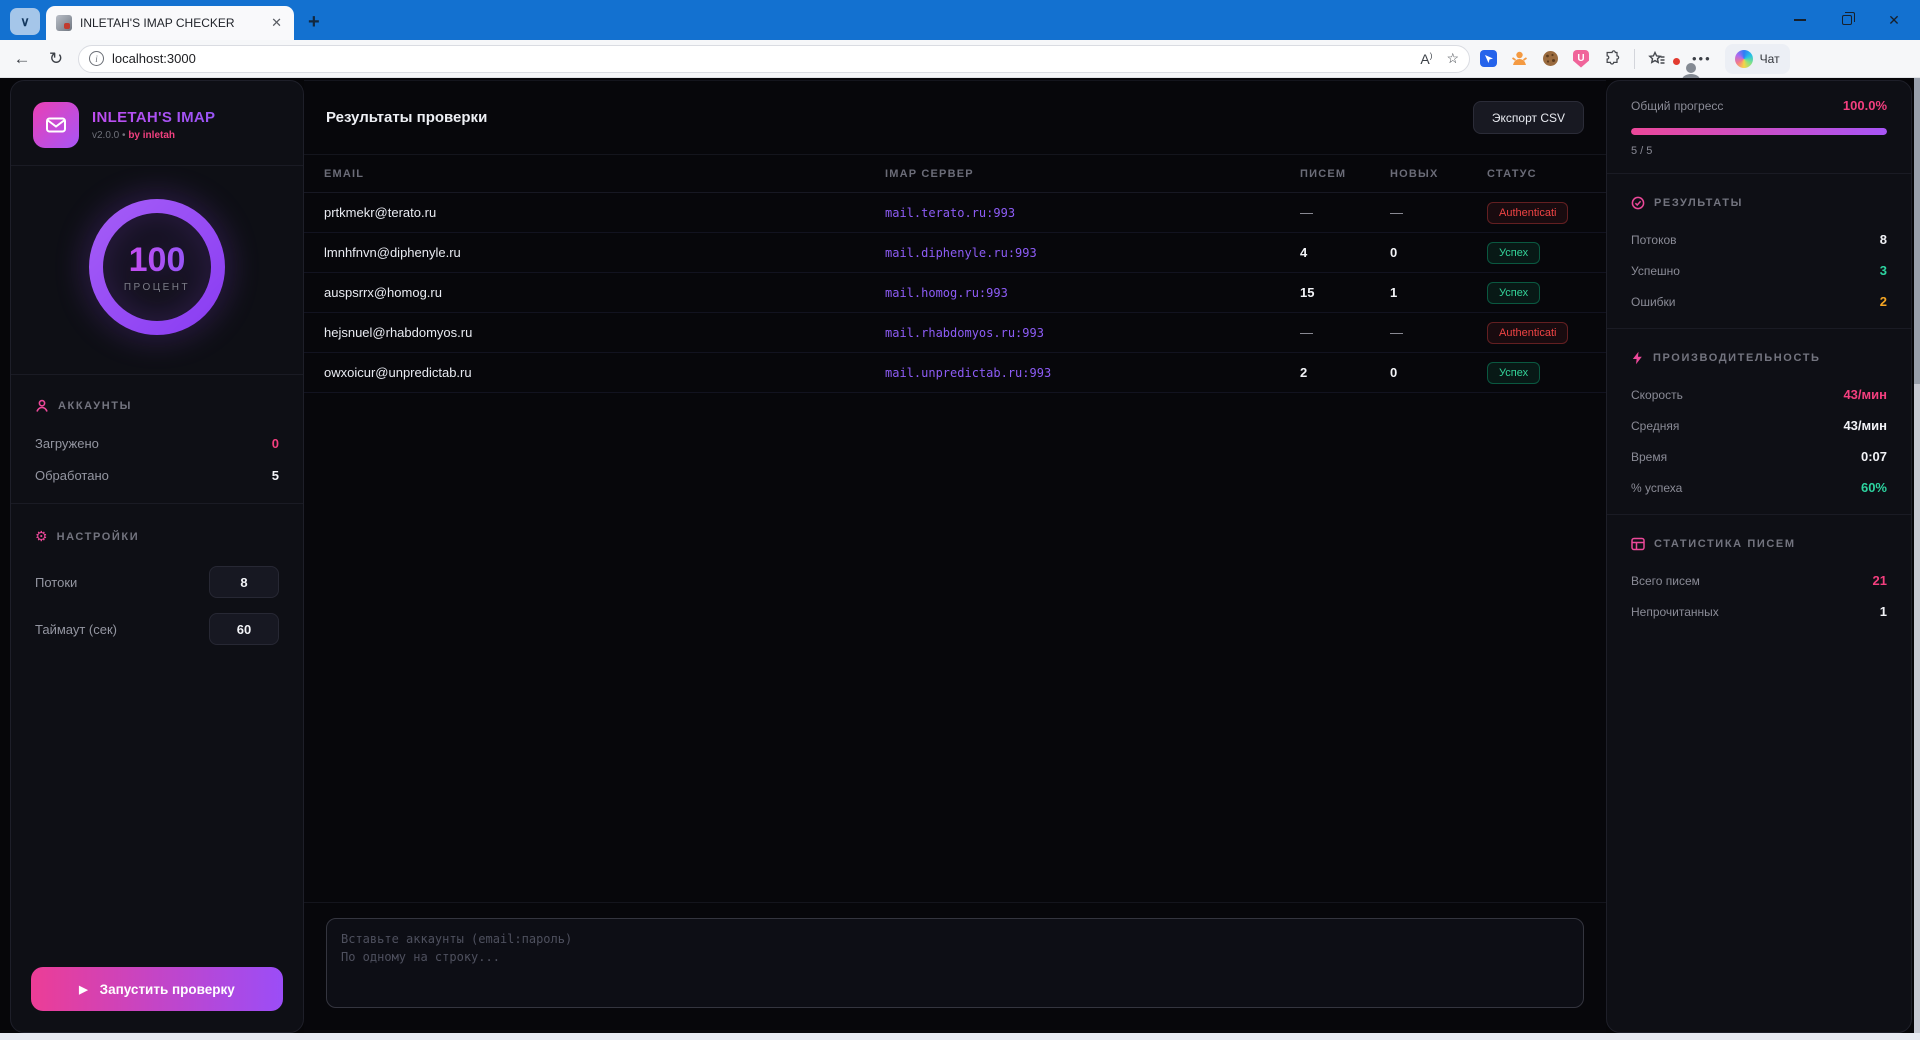 This screenshot has height=1040, width=1920. Describe the element at coordinates (1638, 544) in the screenshot. I see `mail-stats-icon` at that location.